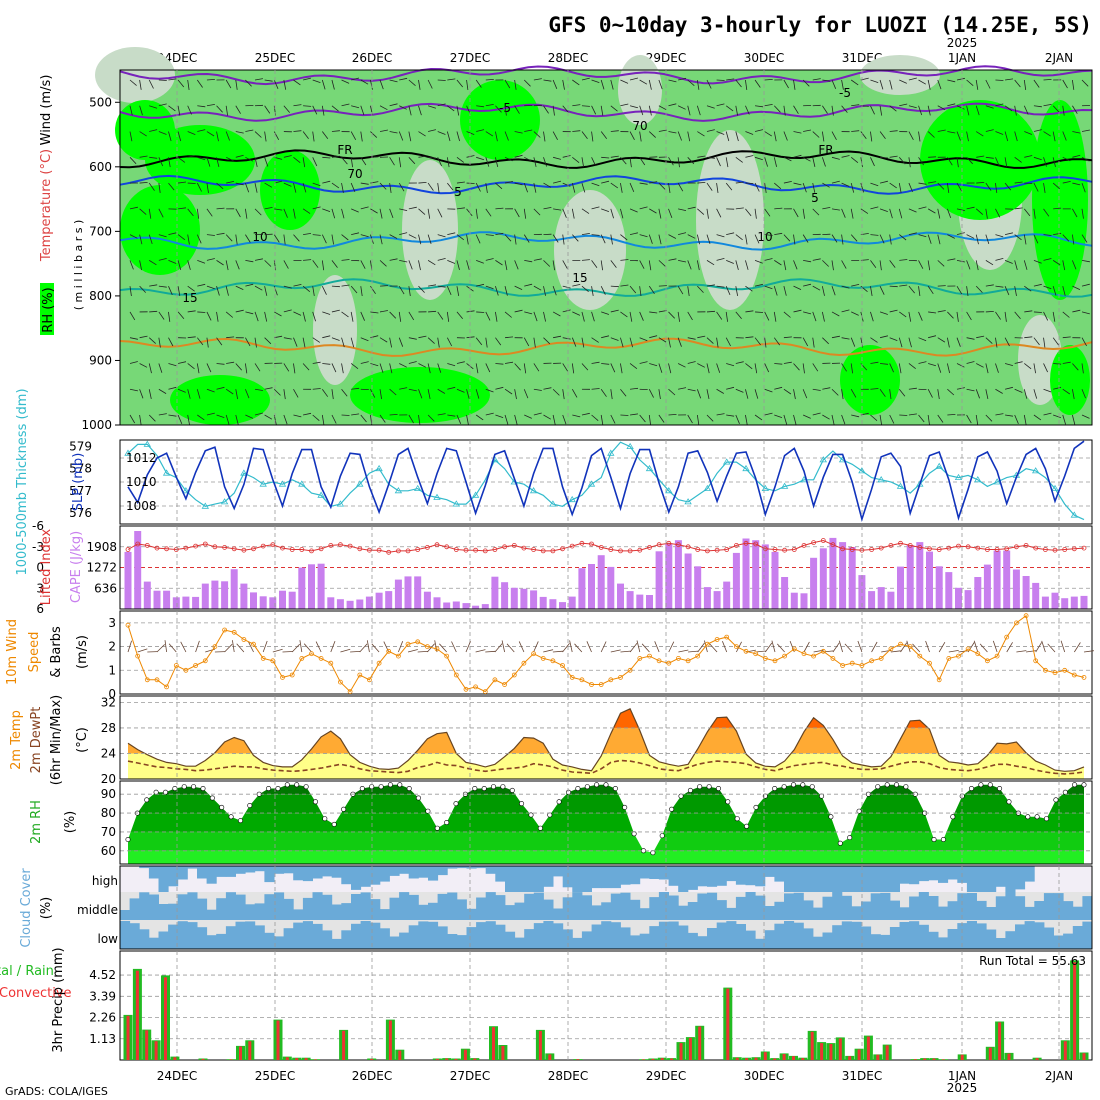 Image resolution: width=1100 pixels, height=1100 pixels. What do you see at coordinates (96, 425) in the screenshot?
I see `upper-y-tick-label: 1000` at bounding box center [96, 425].